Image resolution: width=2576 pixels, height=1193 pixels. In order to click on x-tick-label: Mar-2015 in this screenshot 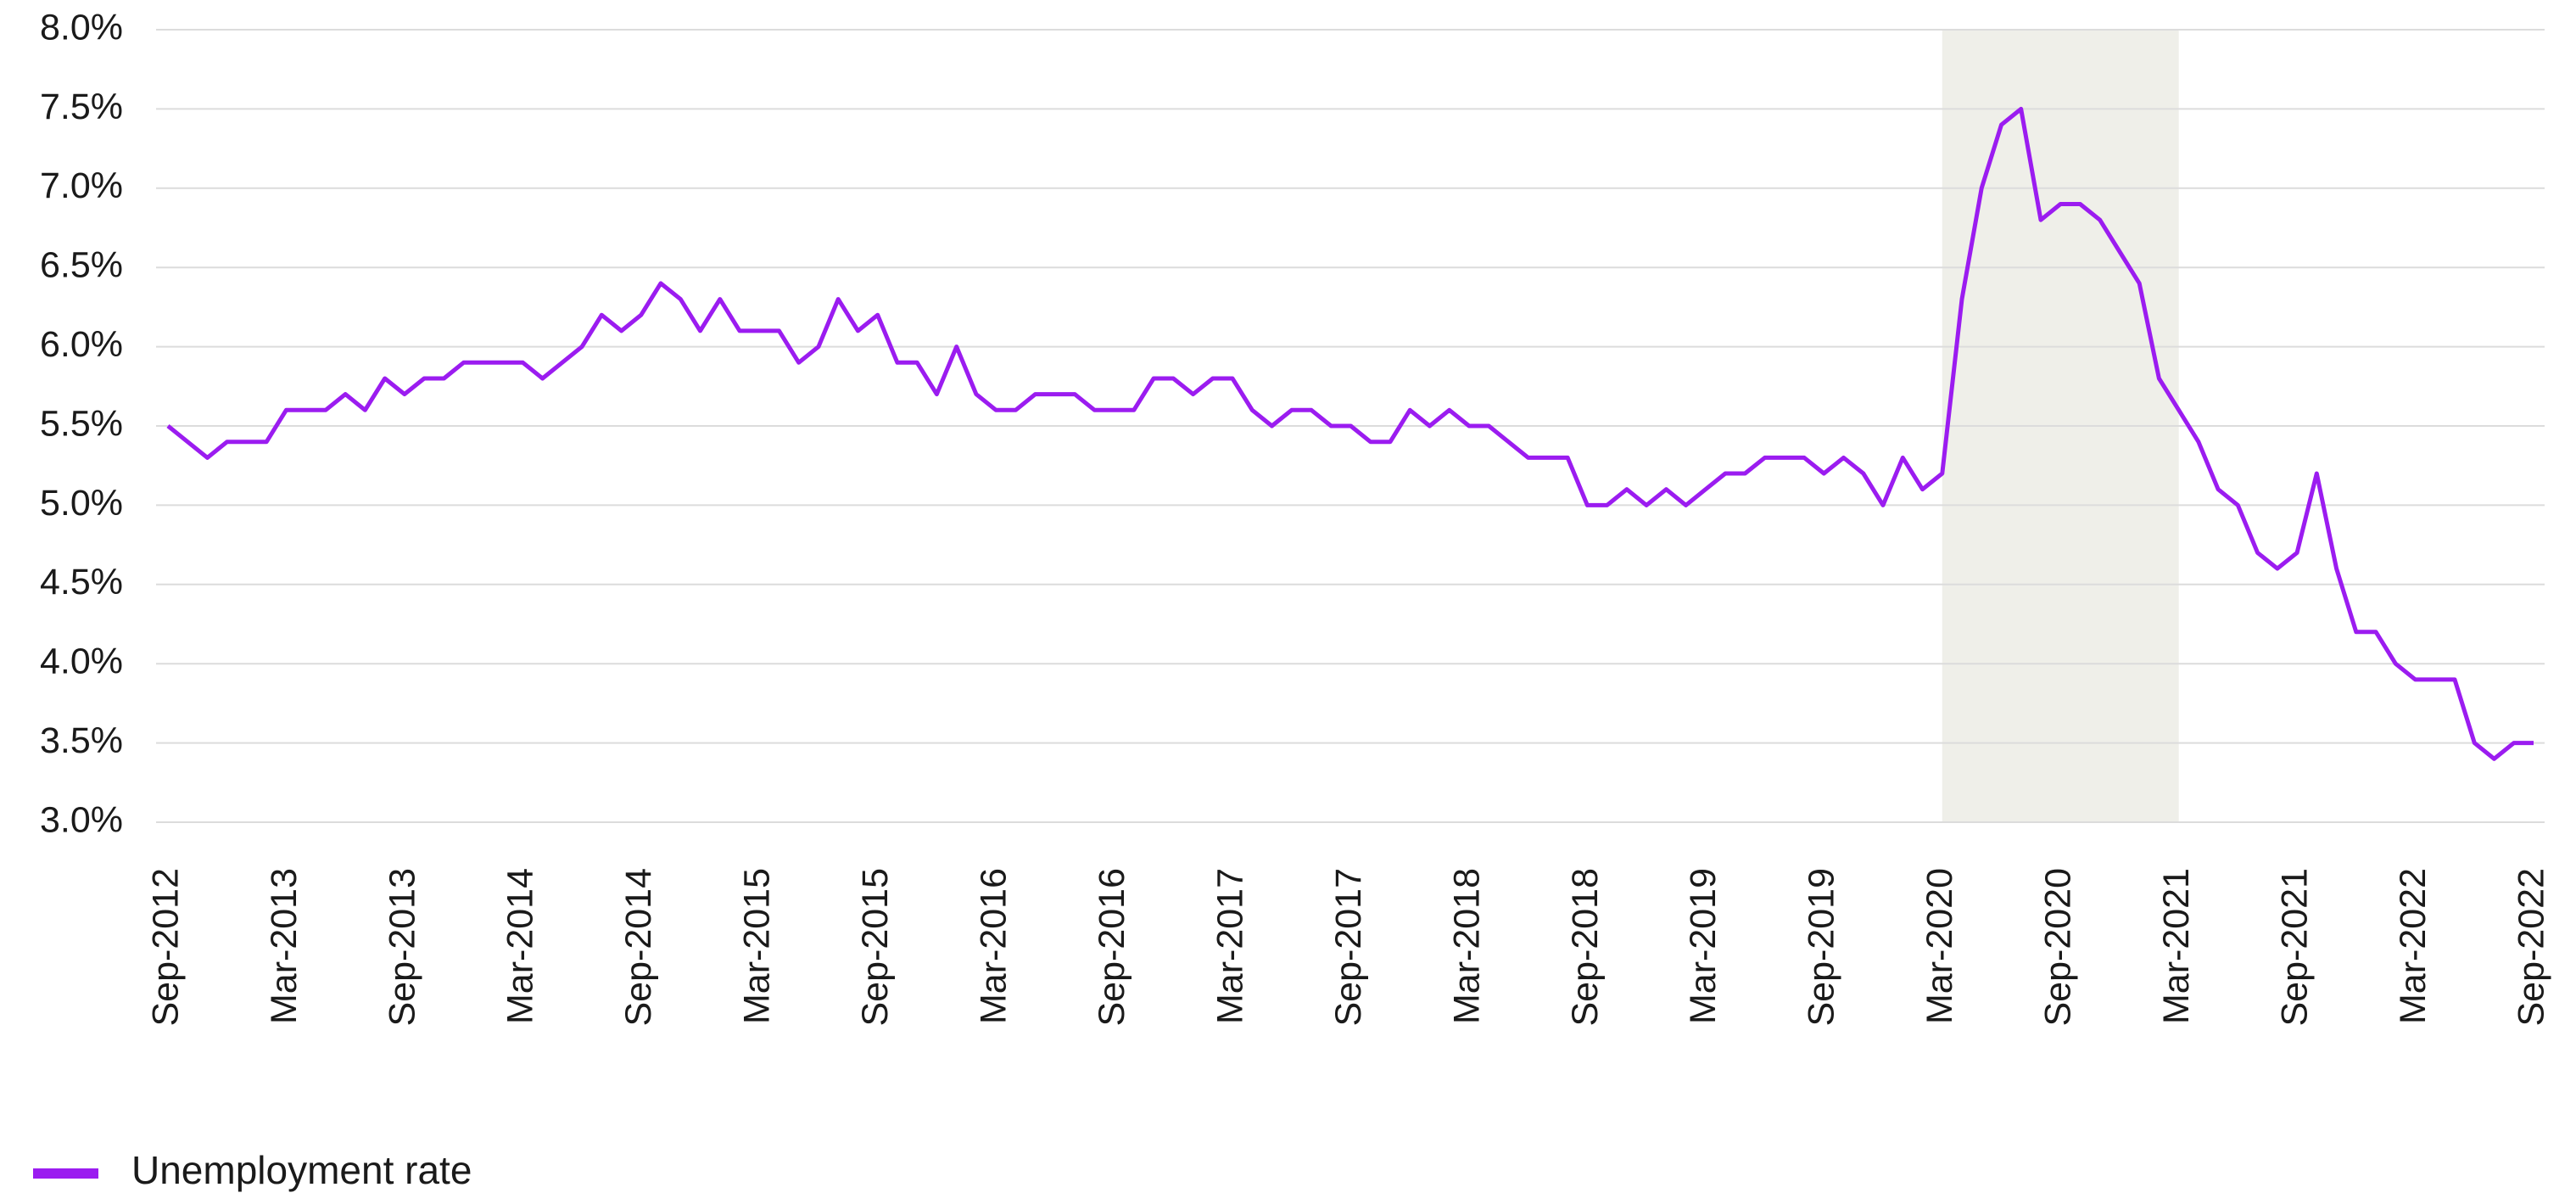, I will do `click(757, 946)`.